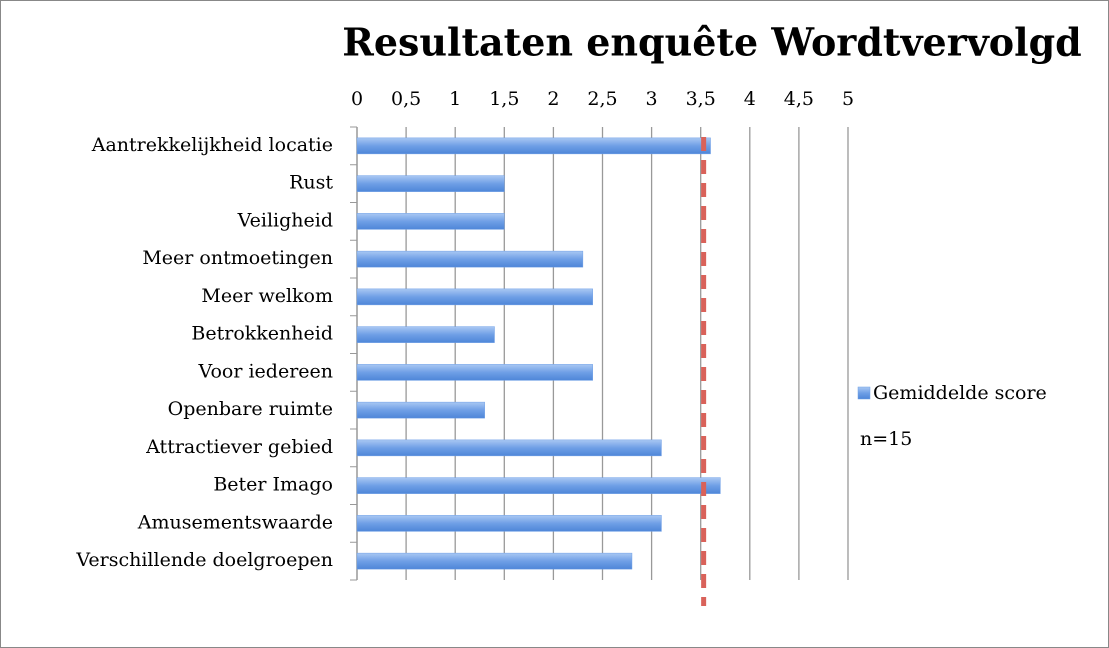  What do you see at coordinates (273, 485) in the screenshot?
I see `y-tick-label: Beter Imago` at bounding box center [273, 485].